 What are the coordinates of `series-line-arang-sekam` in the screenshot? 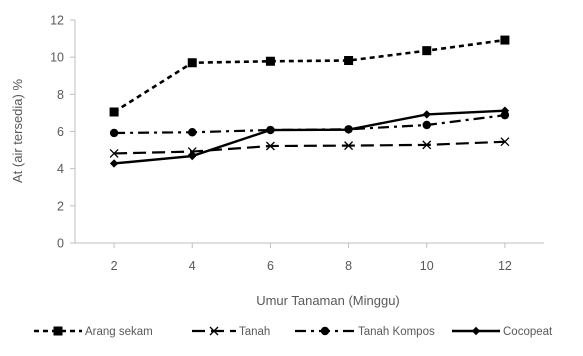 It's located at (309, 76).